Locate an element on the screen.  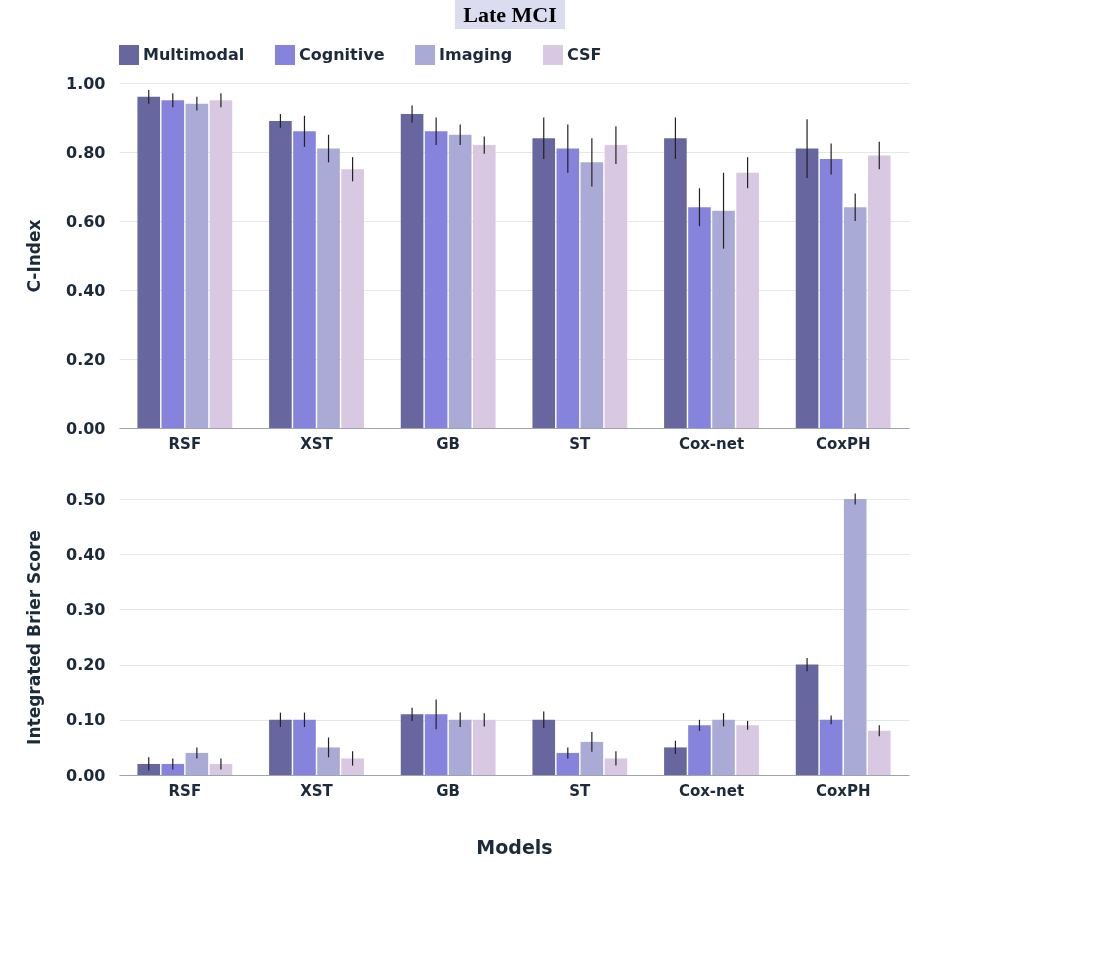
chart-title: Late MCI is located at coordinates (510, 14).